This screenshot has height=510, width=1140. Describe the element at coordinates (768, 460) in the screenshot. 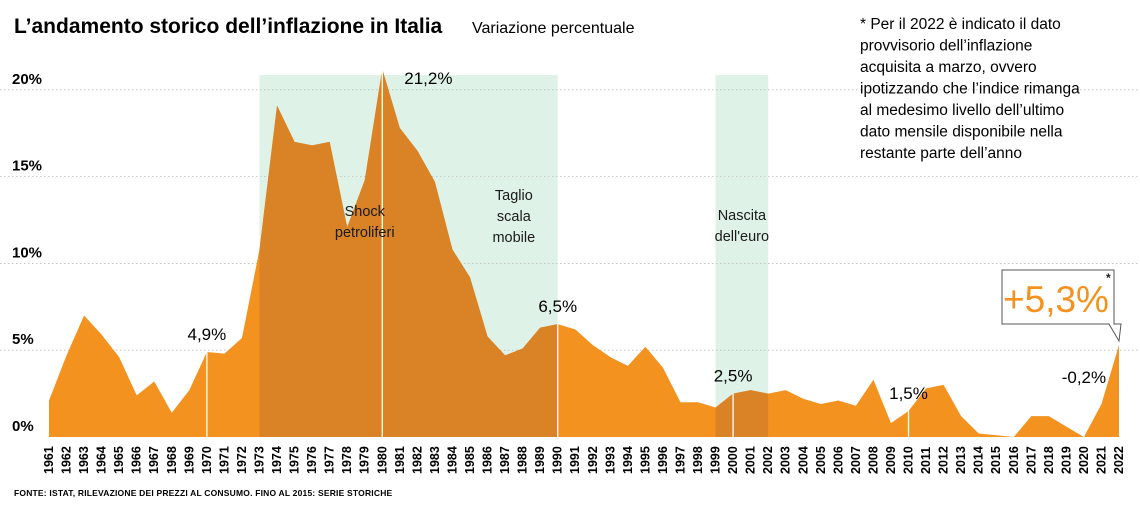

I see `x-tick-label: 2002` at that location.